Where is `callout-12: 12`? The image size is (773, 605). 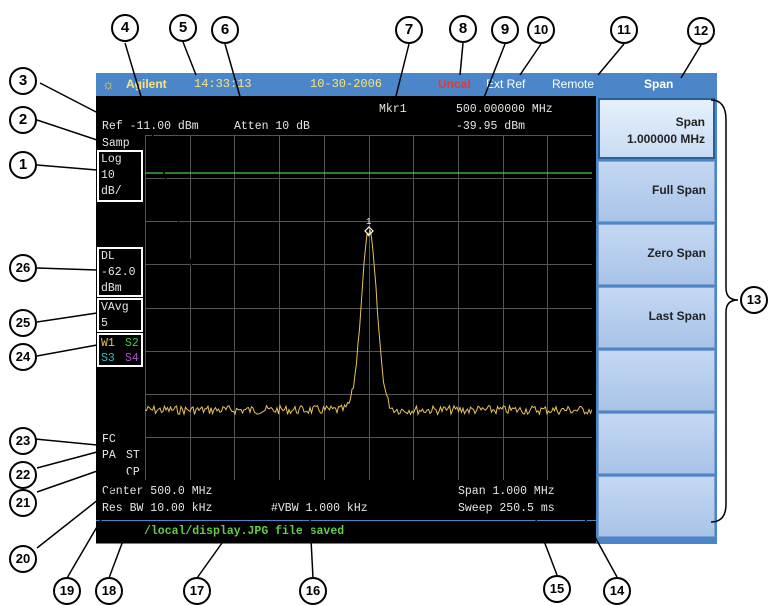 callout-12: 12 is located at coordinates (701, 31).